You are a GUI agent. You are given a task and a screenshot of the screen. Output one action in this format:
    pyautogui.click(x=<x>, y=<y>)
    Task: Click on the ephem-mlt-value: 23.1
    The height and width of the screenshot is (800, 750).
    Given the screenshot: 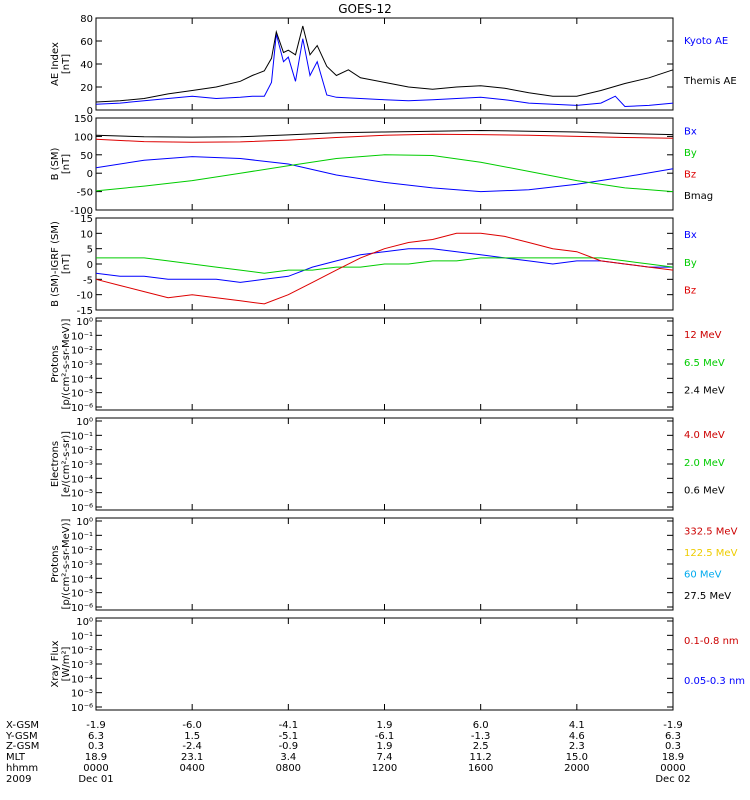 What is the action you would take?
    pyautogui.click(x=192, y=757)
    